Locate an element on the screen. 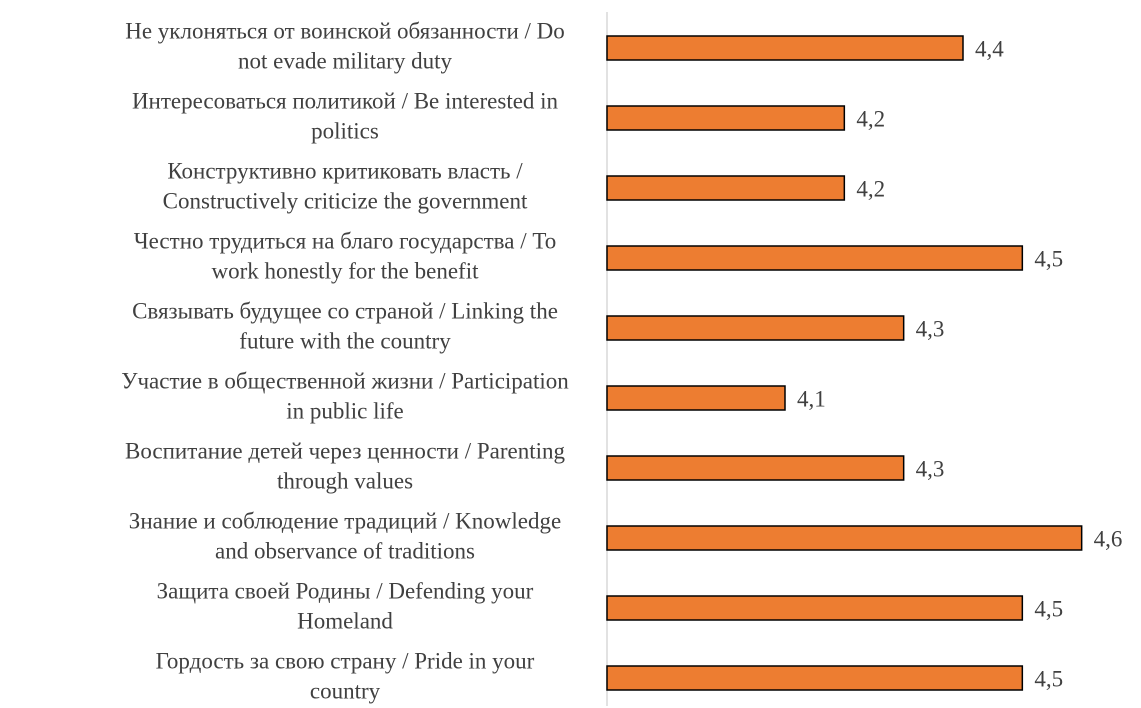 This screenshot has width=1141, height=708. category-label: work honestly for the benefit is located at coordinates (346, 270).